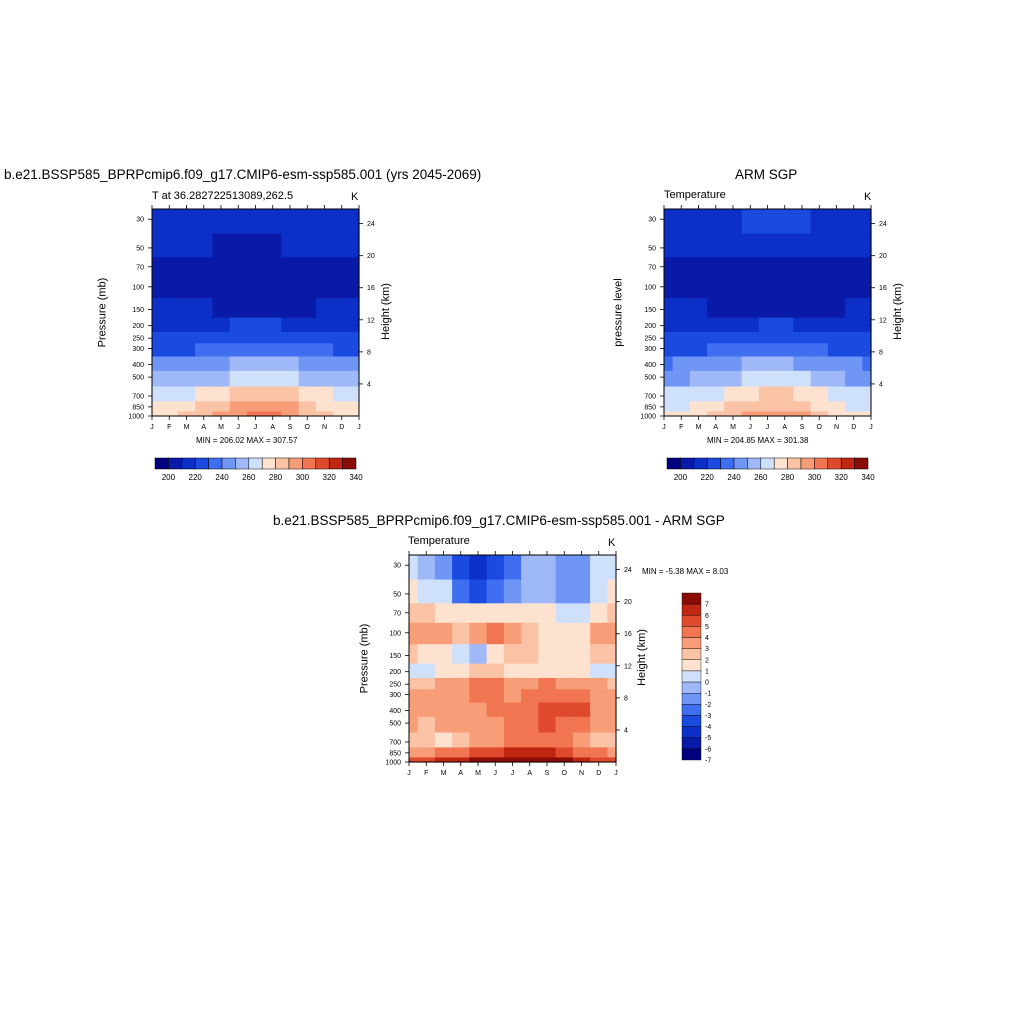 This screenshot has width=1024, height=1024. What do you see at coordinates (397, 566) in the screenshot?
I see `y-tick-label: 30` at bounding box center [397, 566].